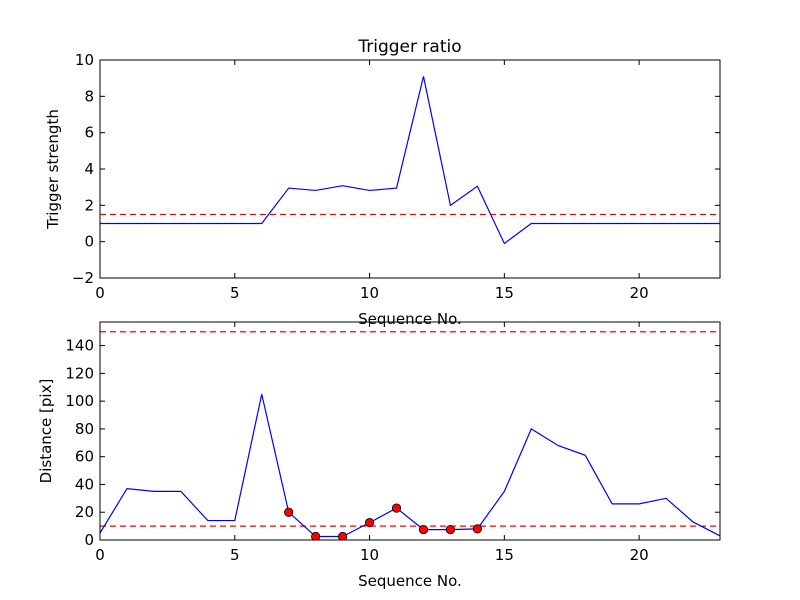 The width and height of the screenshot is (800, 600). Describe the element at coordinates (409, 47) in the screenshot. I see `chart-title: Trigger ratio` at that location.